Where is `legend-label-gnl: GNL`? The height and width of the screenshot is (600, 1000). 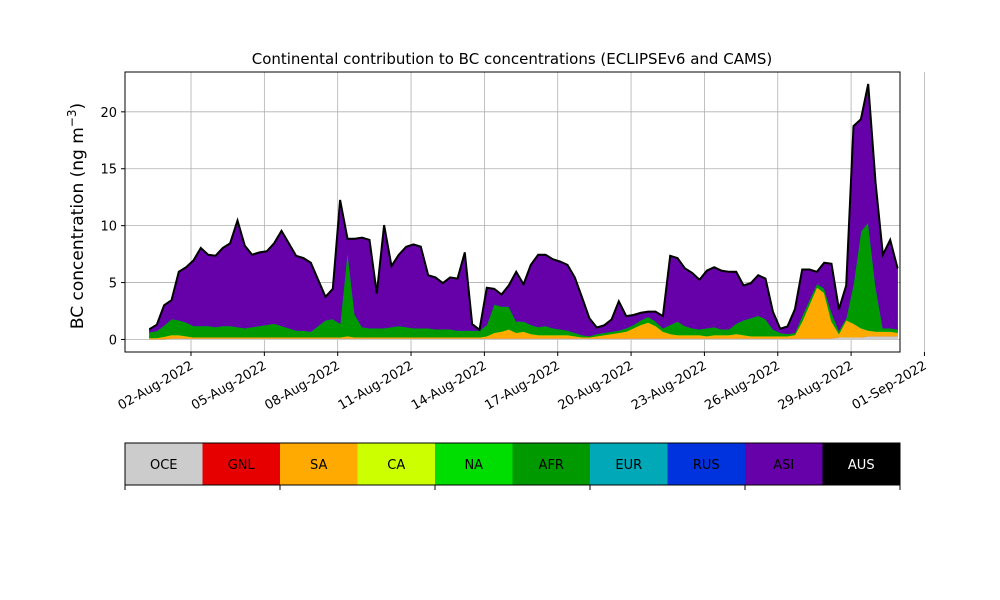 legend-label-gnl: GNL is located at coordinates (242, 465).